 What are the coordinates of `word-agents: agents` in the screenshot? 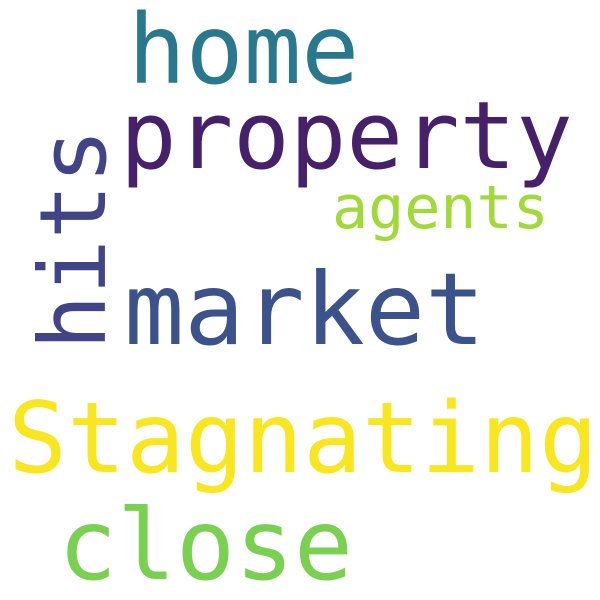 It's located at (440, 208).